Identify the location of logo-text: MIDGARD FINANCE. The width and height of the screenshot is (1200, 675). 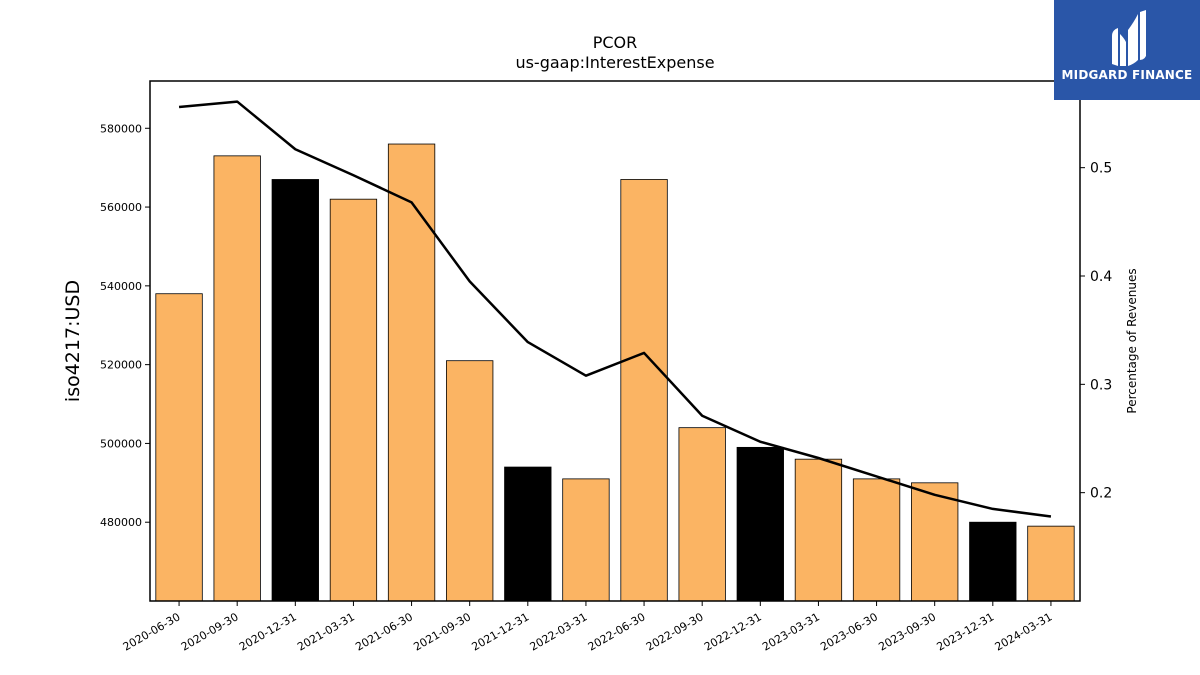
(1127, 75).